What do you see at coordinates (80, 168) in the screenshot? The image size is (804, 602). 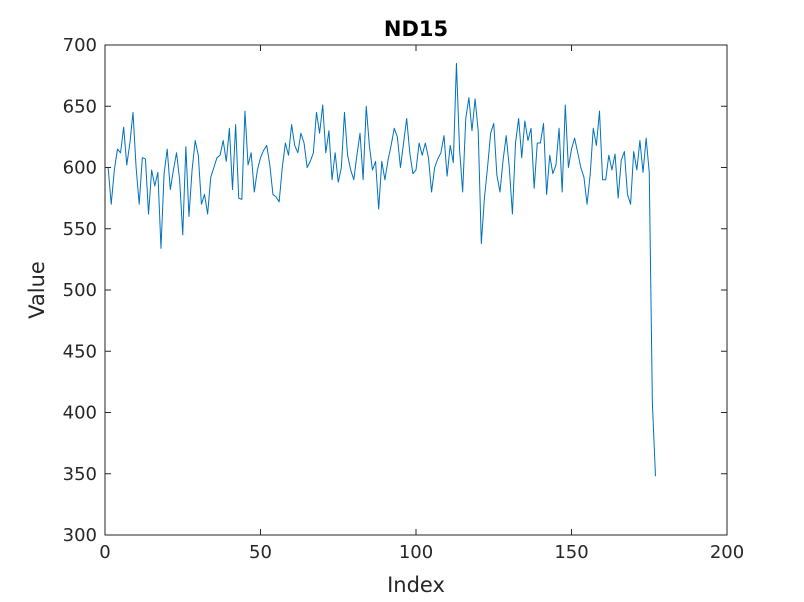 I see `y-tick-label: 600` at bounding box center [80, 168].